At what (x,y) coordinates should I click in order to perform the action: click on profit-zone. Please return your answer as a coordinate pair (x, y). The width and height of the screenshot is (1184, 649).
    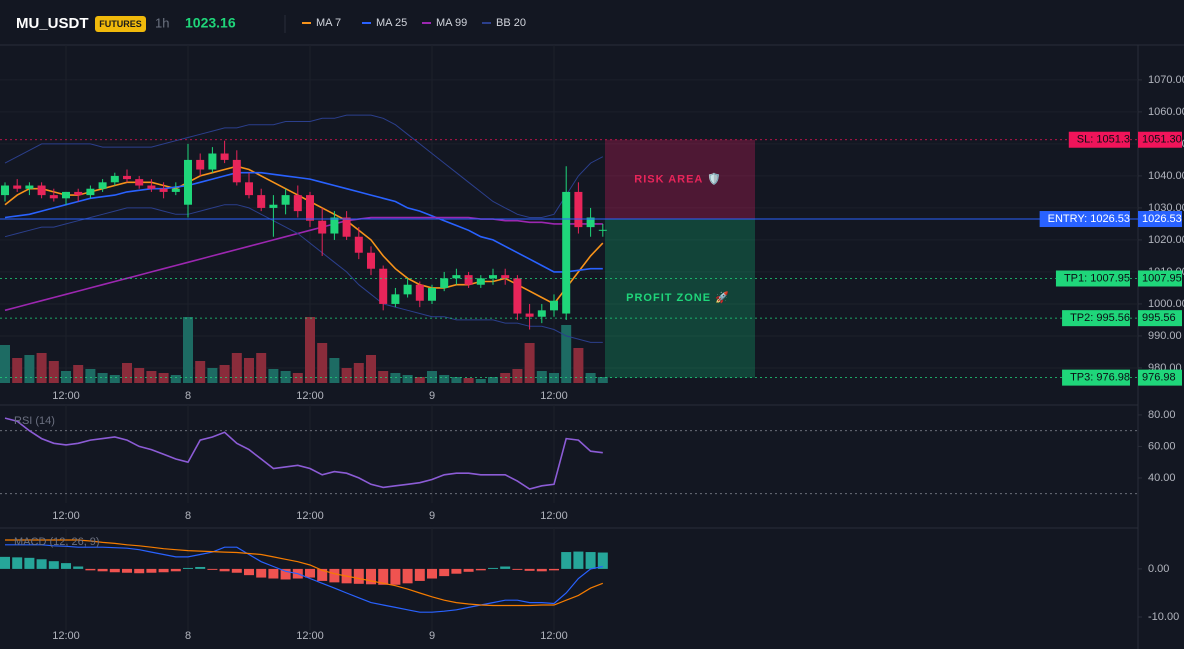
    Looking at the image, I should click on (680, 298).